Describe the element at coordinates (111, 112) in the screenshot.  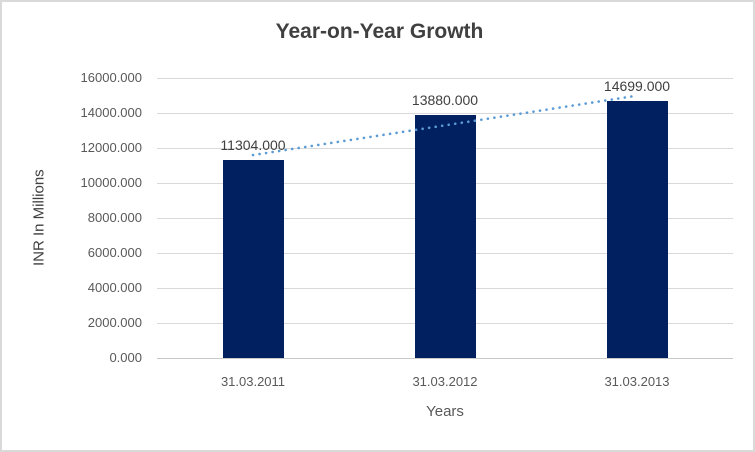
I see `y-axis-tick-label: 14000.000` at that location.